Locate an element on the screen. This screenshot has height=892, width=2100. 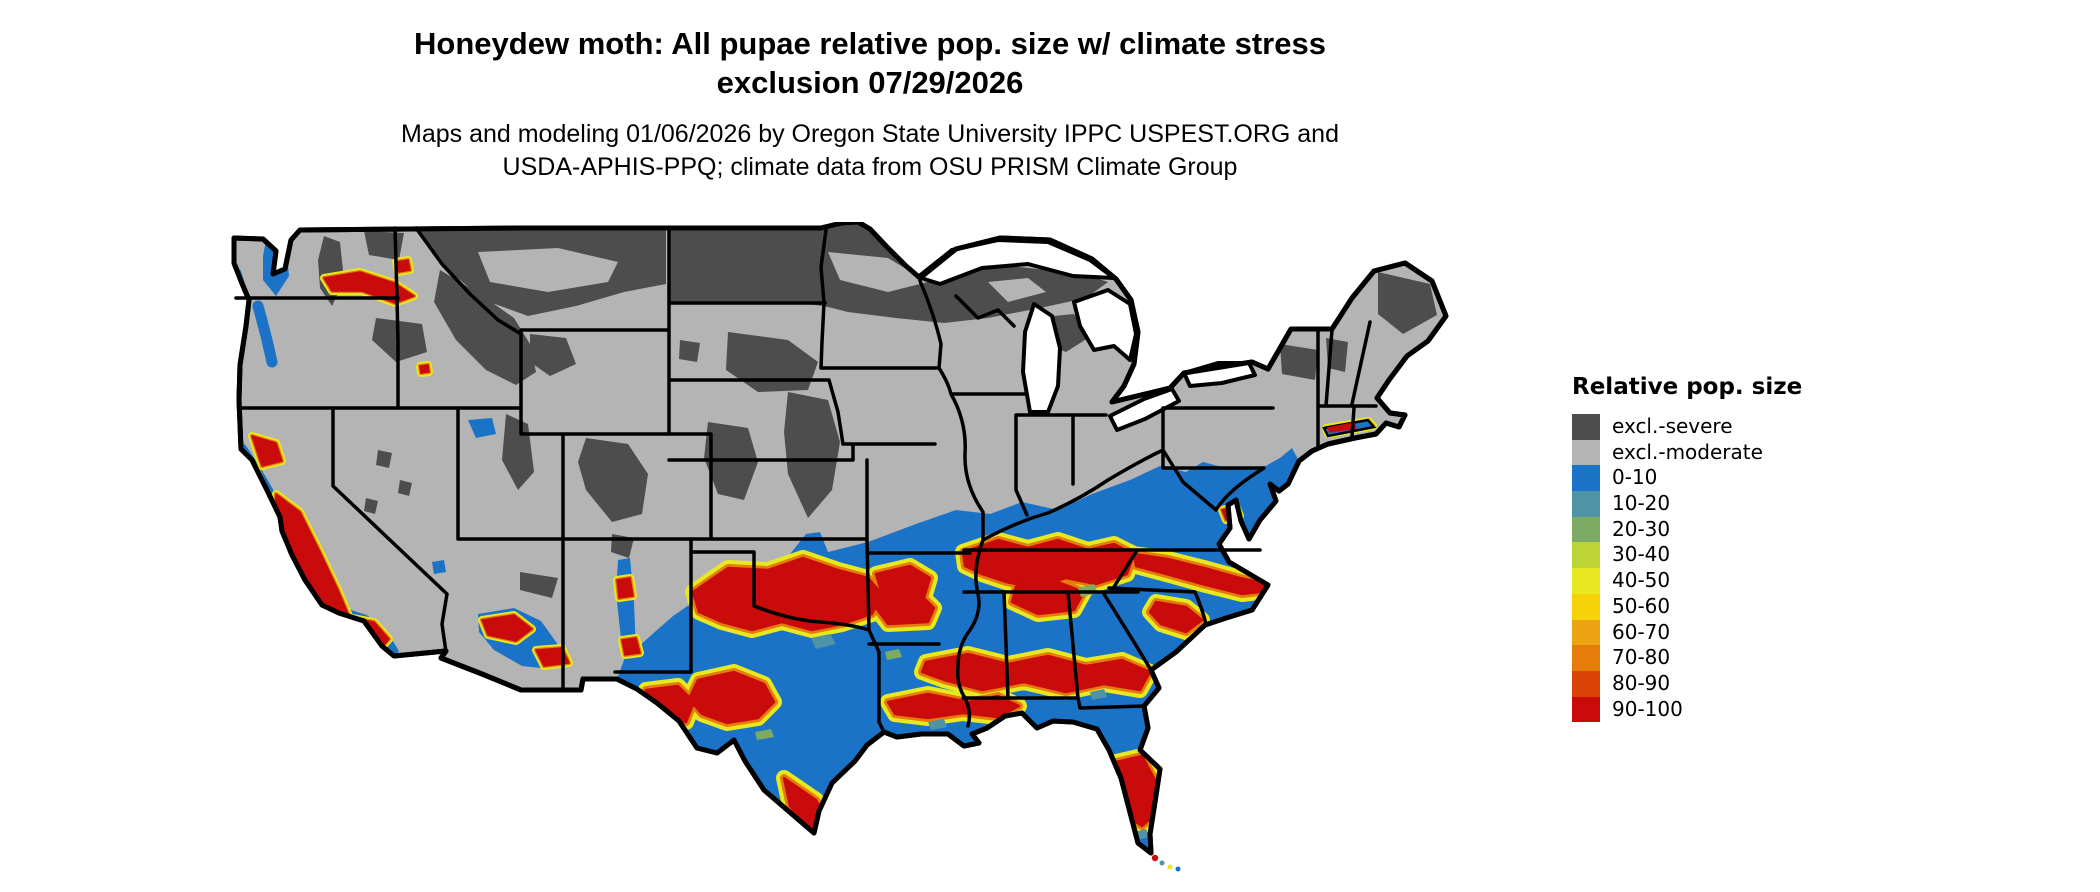
keys-speck-red is located at coordinates (1155, 858).